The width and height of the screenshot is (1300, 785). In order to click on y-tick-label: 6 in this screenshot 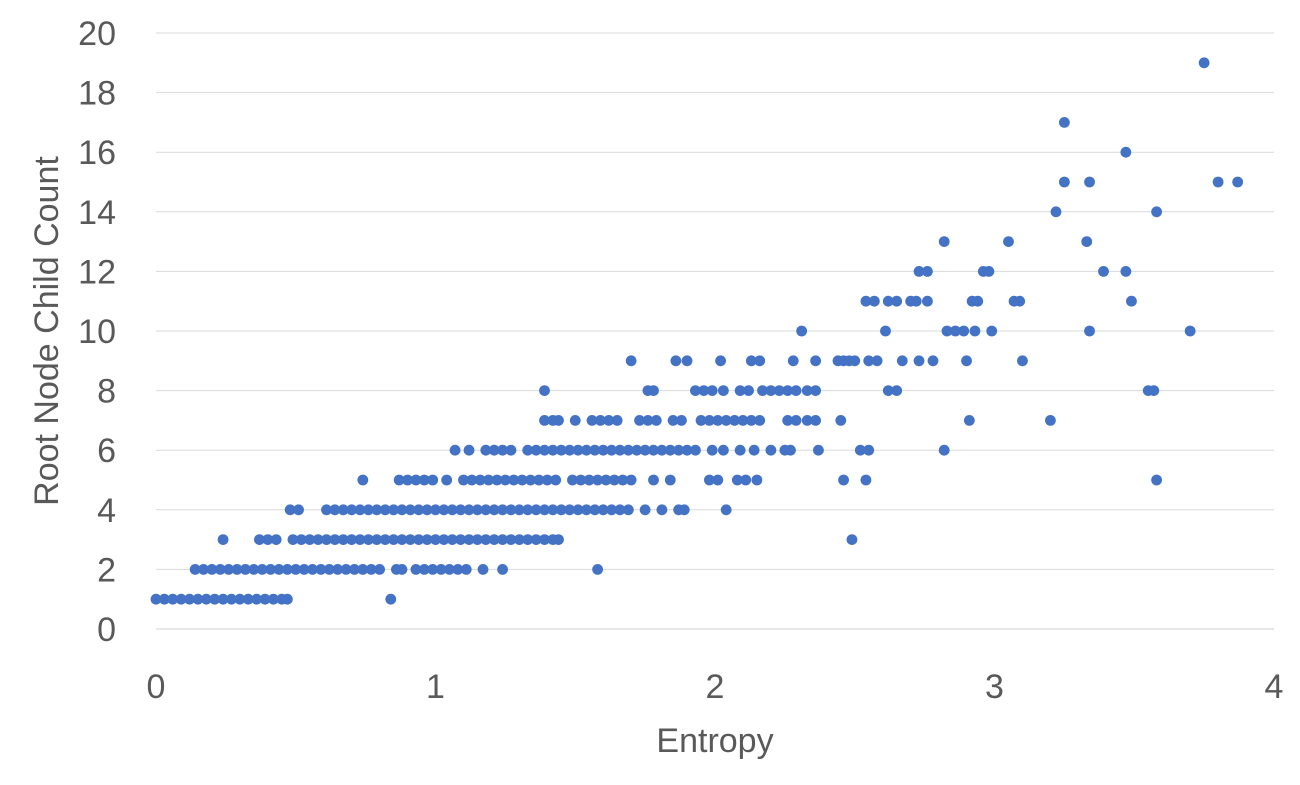, I will do `click(106, 451)`.